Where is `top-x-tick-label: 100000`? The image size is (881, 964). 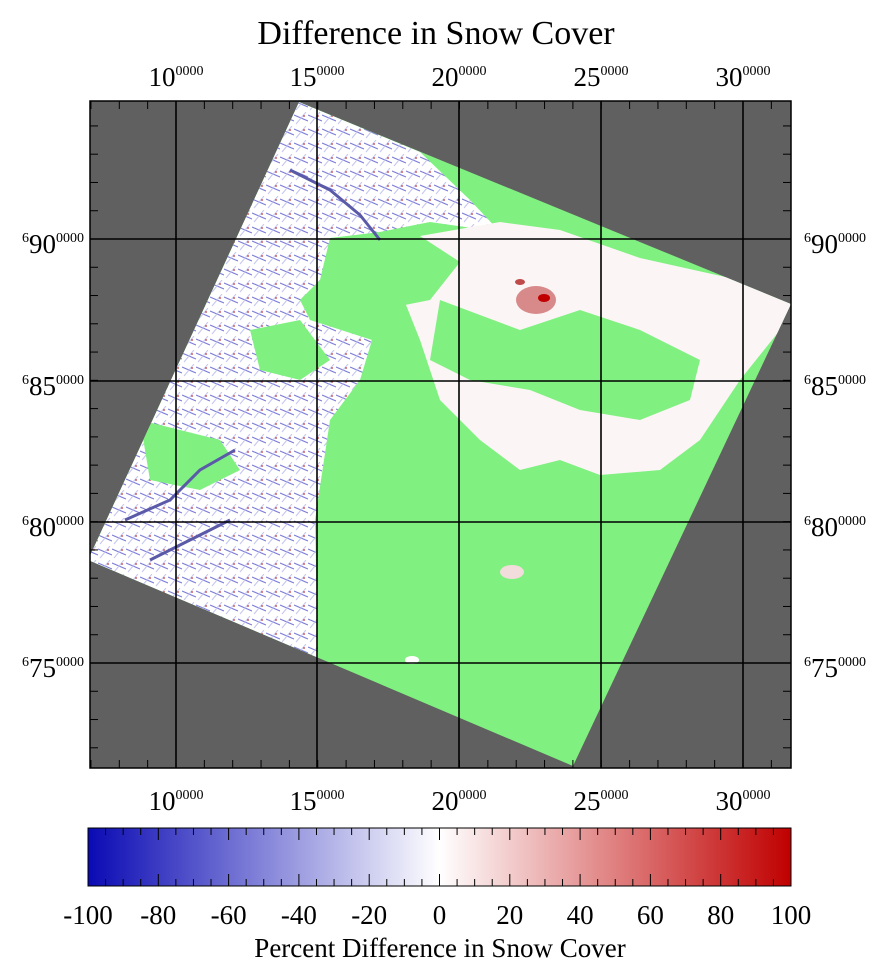
top-x-tick-label: 100000 is located at coordinates (176, 77).